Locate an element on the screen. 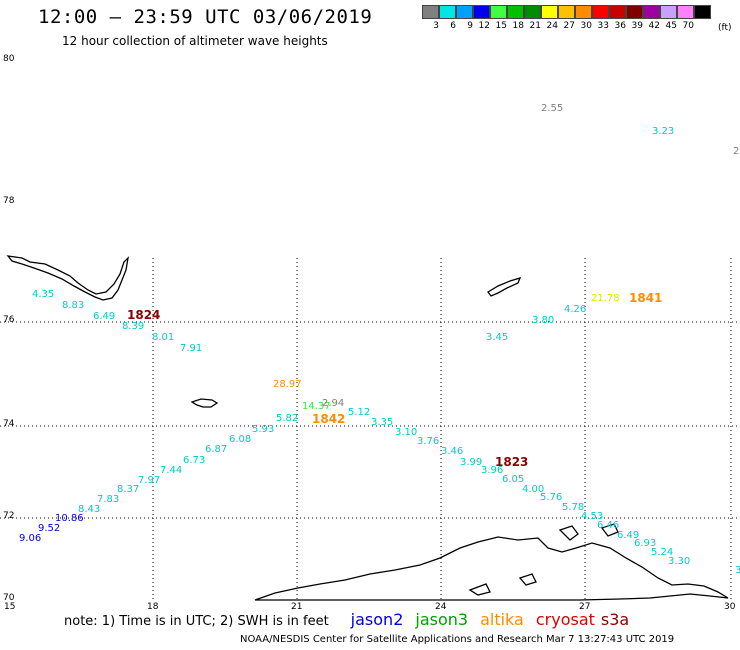  wave-height-label: 8.37 is located at coordinates (128, 489).